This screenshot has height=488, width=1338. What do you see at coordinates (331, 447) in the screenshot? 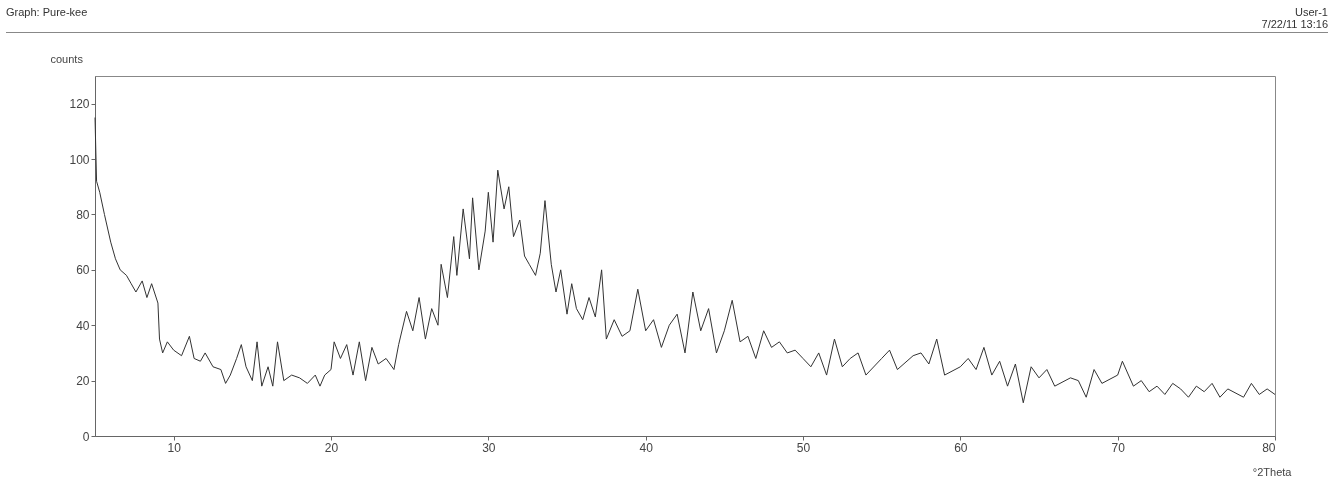
I see `x-tick-label: 20` at bounding box center [331, 447].